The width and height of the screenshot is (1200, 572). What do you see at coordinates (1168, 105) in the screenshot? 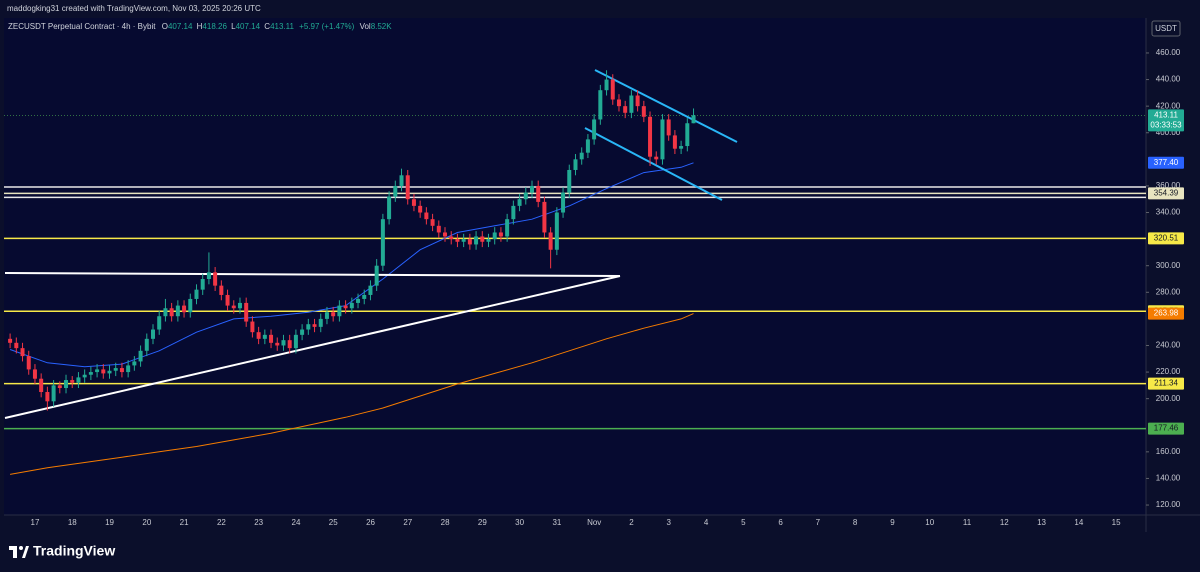
I see `y-tick-label: 420.00` at bounding box center [1168, 105].